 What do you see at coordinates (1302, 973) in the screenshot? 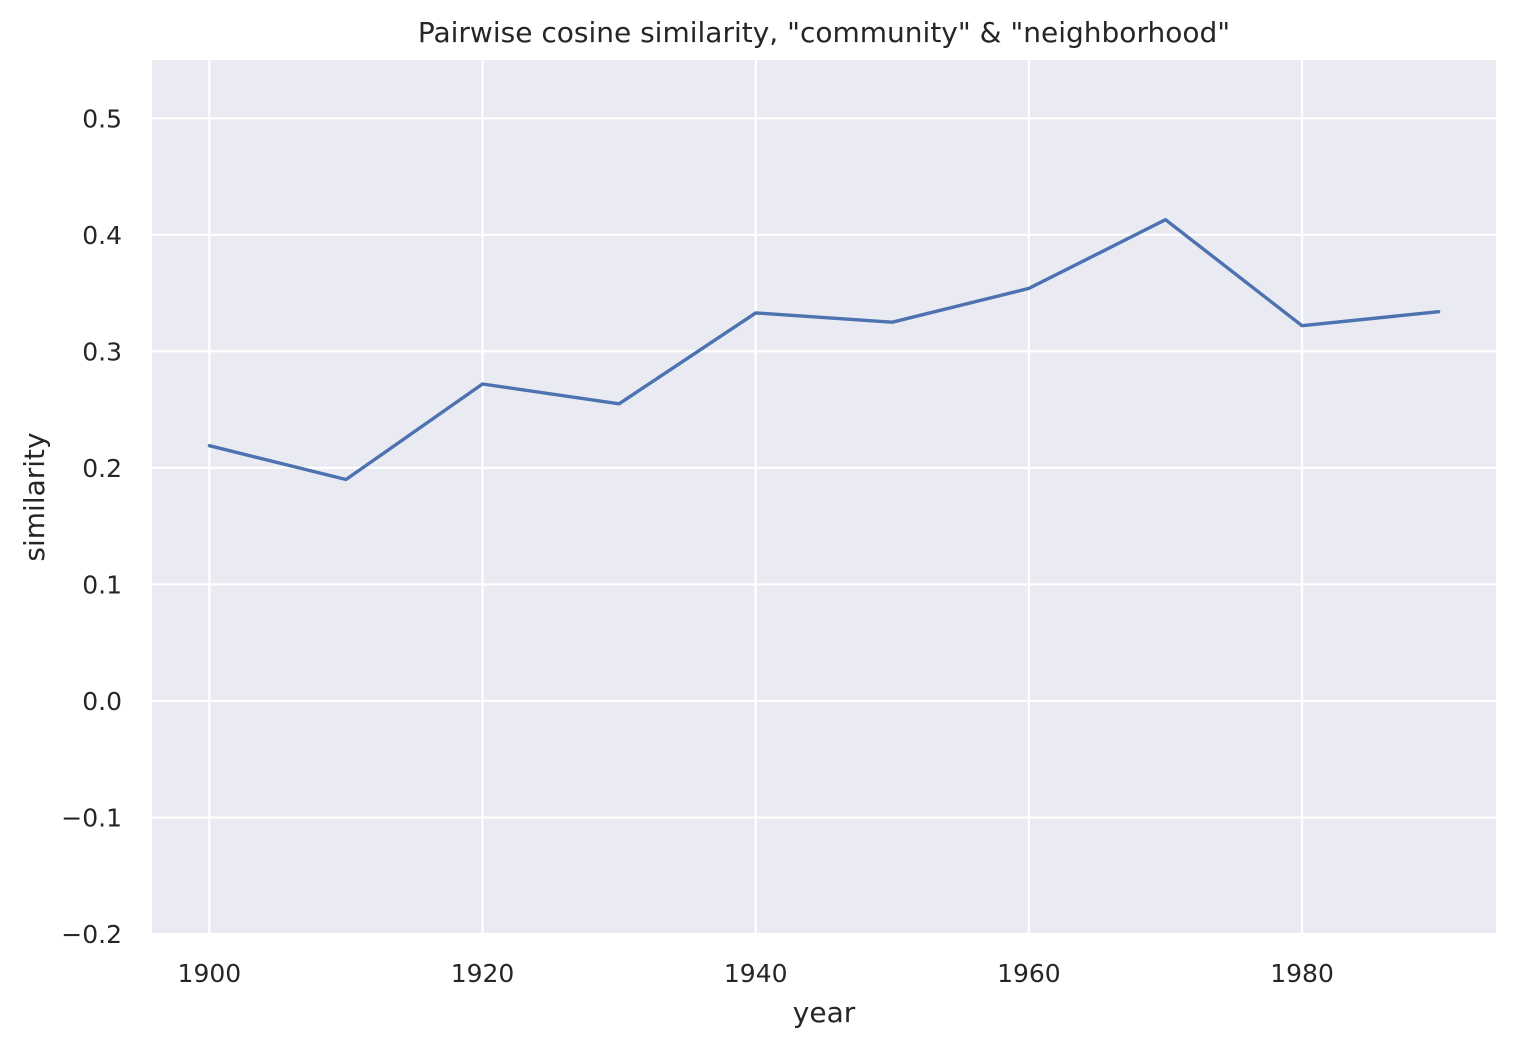
I see `x-tick-label: 1980` at bounding box center [1302, 973].